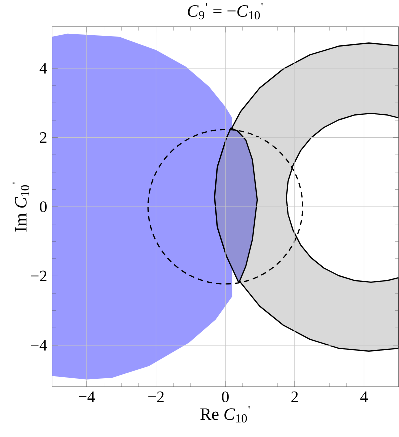 This screenshot has width=399, height=437. I want to click on chart-title: C$_{9}$$^{'}$ = −C$_{10}$', so click(225, 11).